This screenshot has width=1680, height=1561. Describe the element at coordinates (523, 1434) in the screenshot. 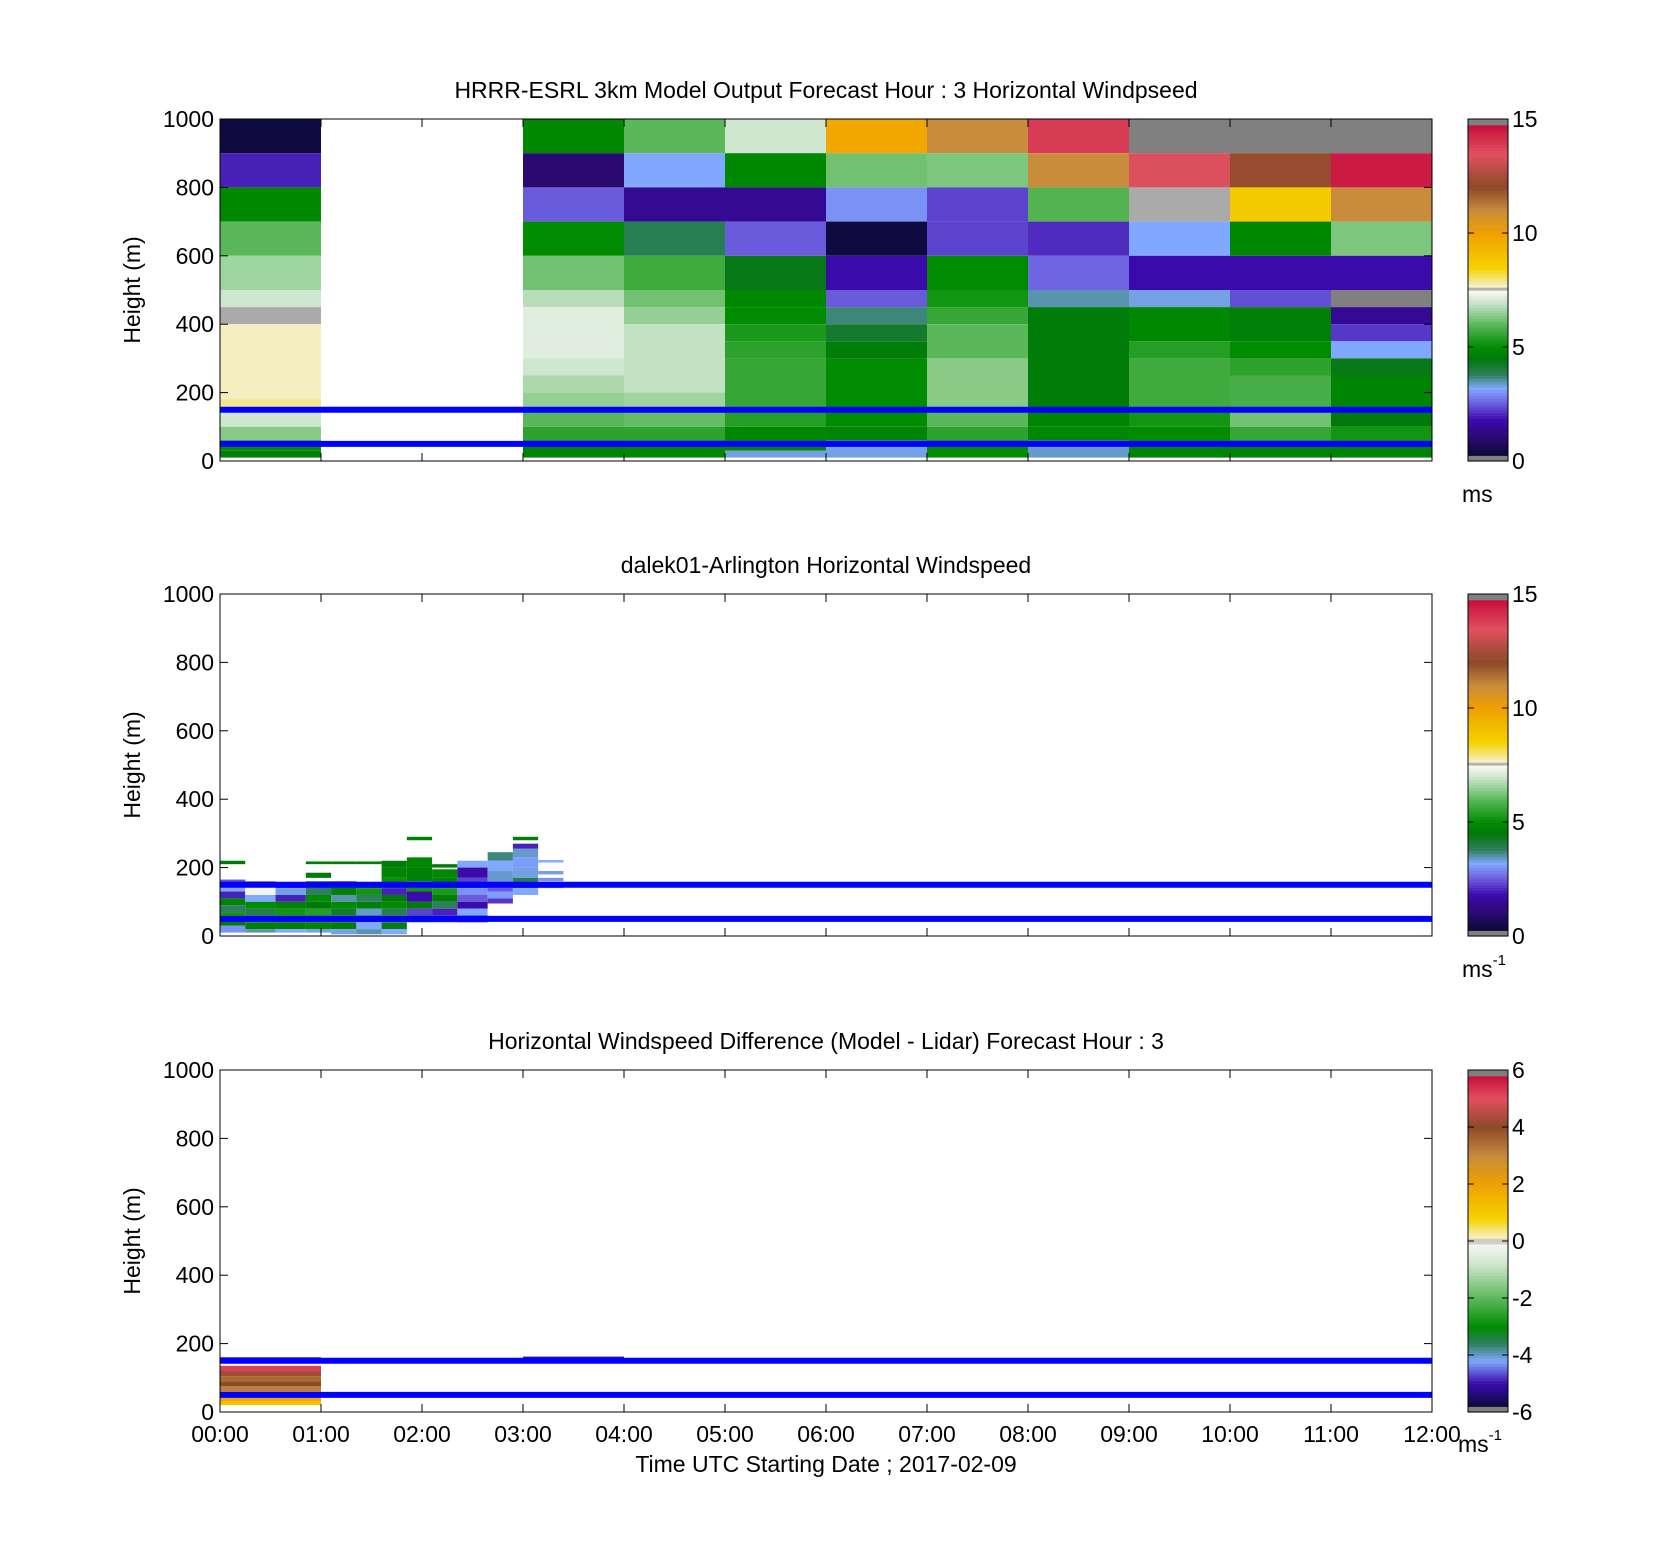

I see `x-tick-label: 03:00` at that location.